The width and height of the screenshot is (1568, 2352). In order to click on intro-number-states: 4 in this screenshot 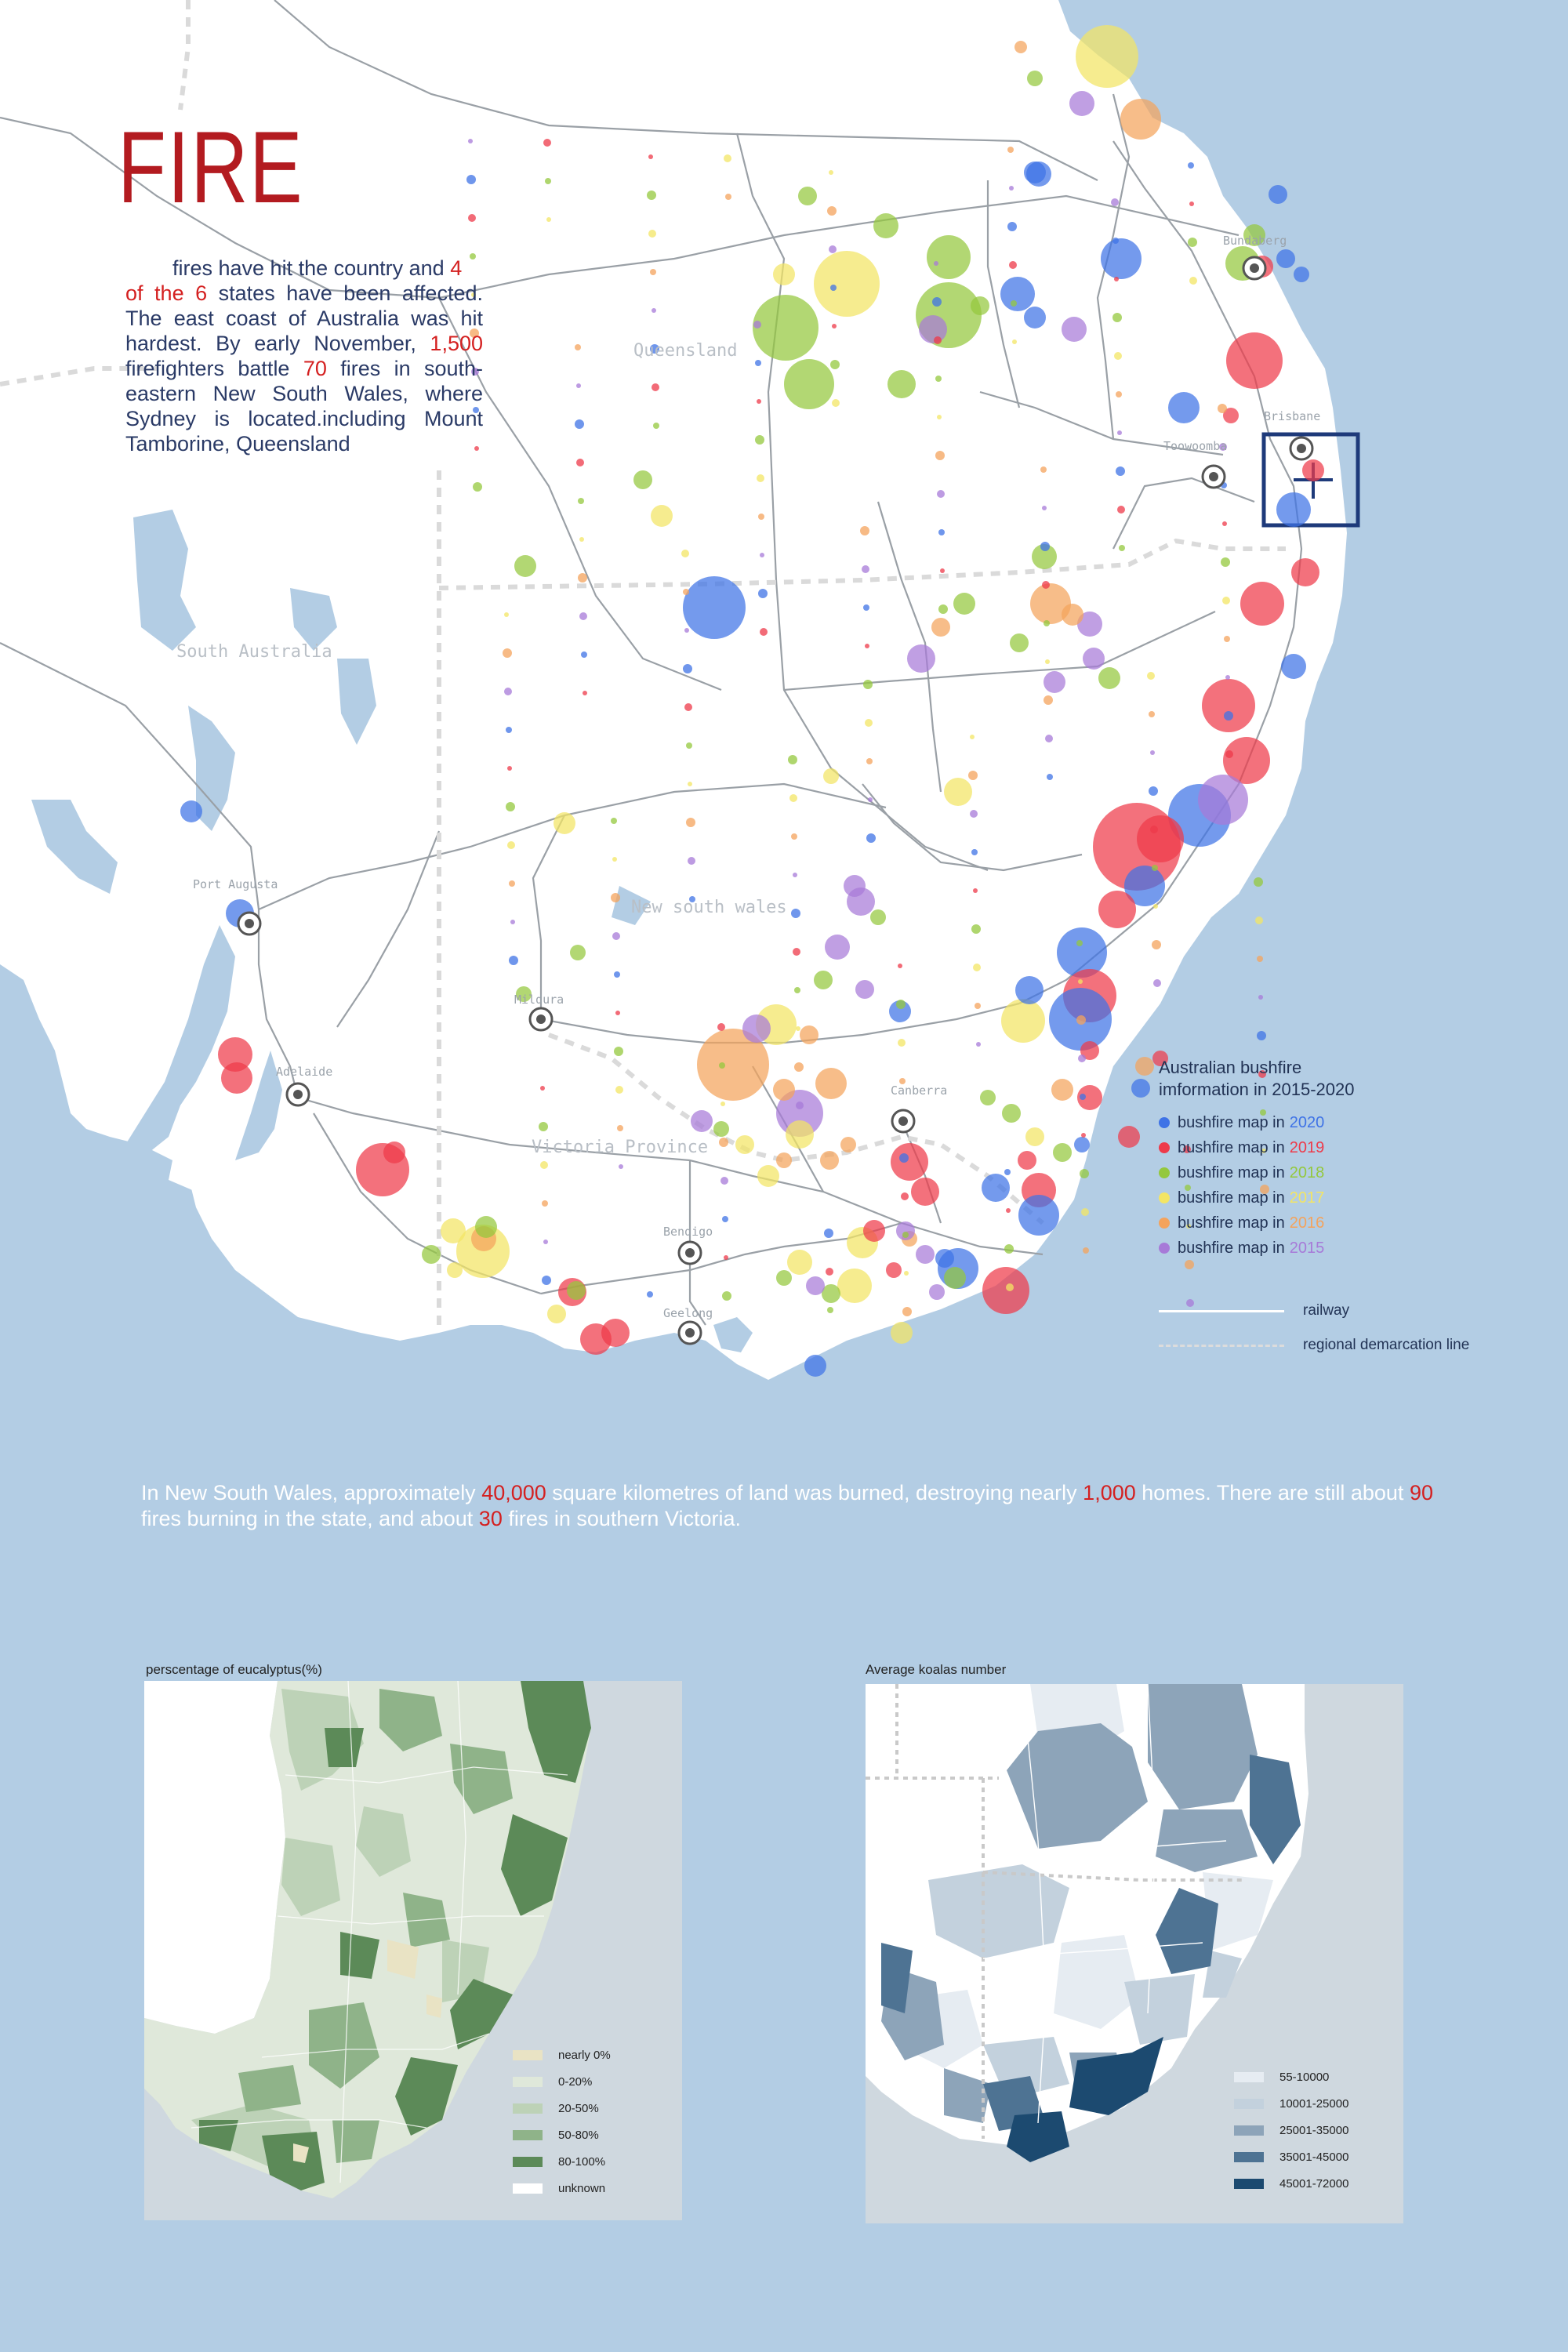, I will do `click(456, 268)`.